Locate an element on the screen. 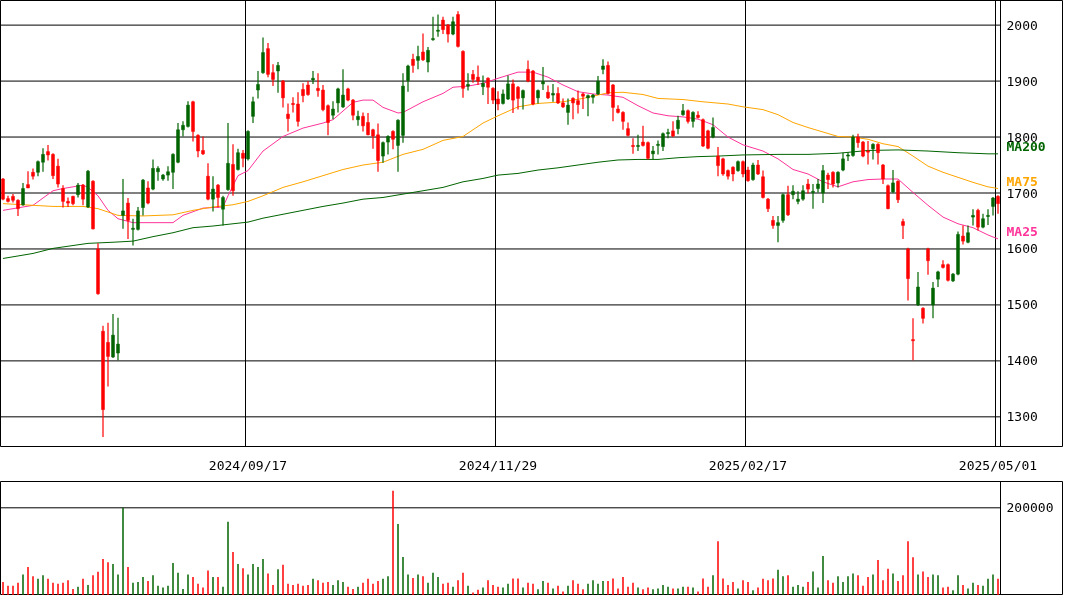 This screenshot has width=1065, height=600. y-tick-label: 1400 is located at coordinates (1022, 361).